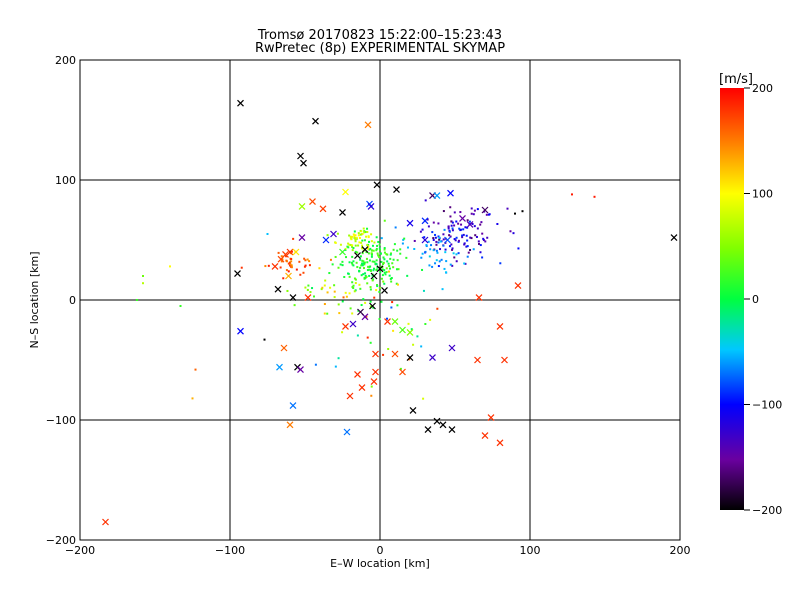  Describe the element at coordinates (65, 60) in the screenshot. I see `y-tick-label: 200` at that location.